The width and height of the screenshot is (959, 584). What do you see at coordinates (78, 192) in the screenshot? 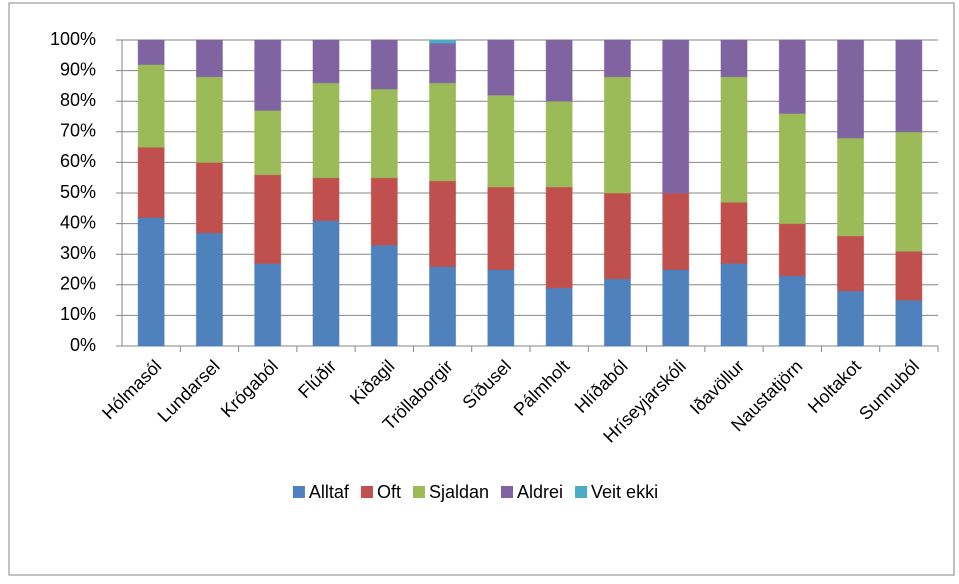
I see `y-tick-label: 50%` at bounding box center [78, 192].